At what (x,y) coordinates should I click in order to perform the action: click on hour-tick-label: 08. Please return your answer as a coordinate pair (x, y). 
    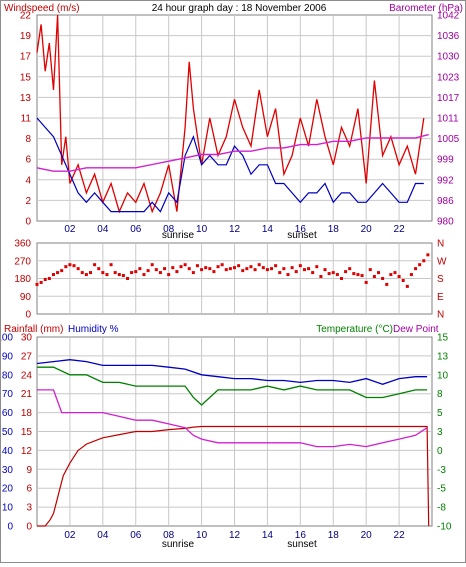
    Looking at the image, I should click on (169, 535).